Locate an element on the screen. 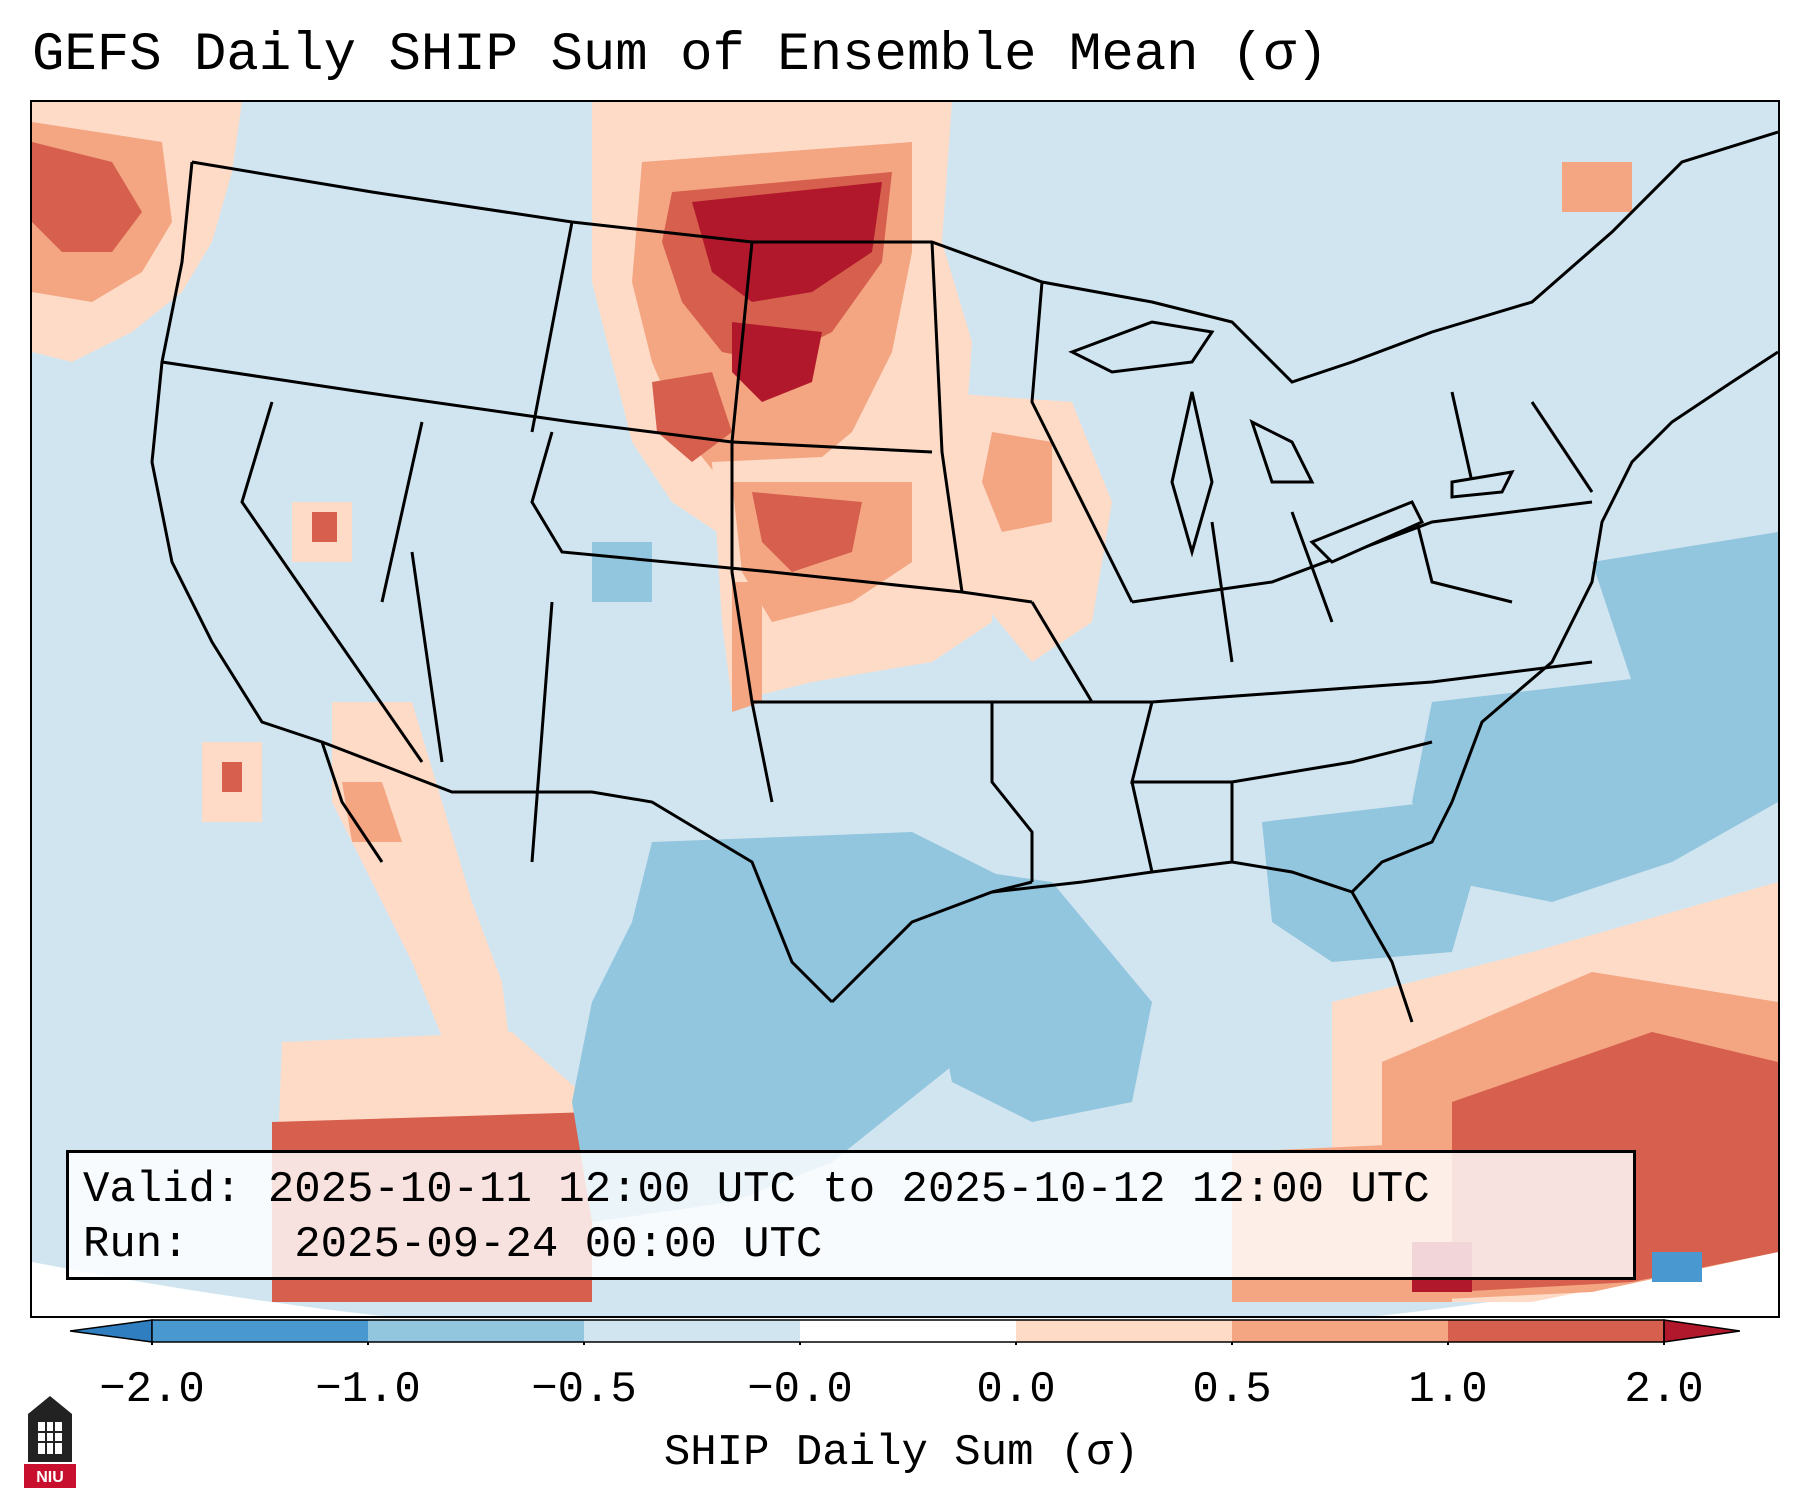 Image resolution: width=1803 pixels, height=1506 pixels. colorbar-tick-0: −2.0 is located at coordinates (152, 1390).